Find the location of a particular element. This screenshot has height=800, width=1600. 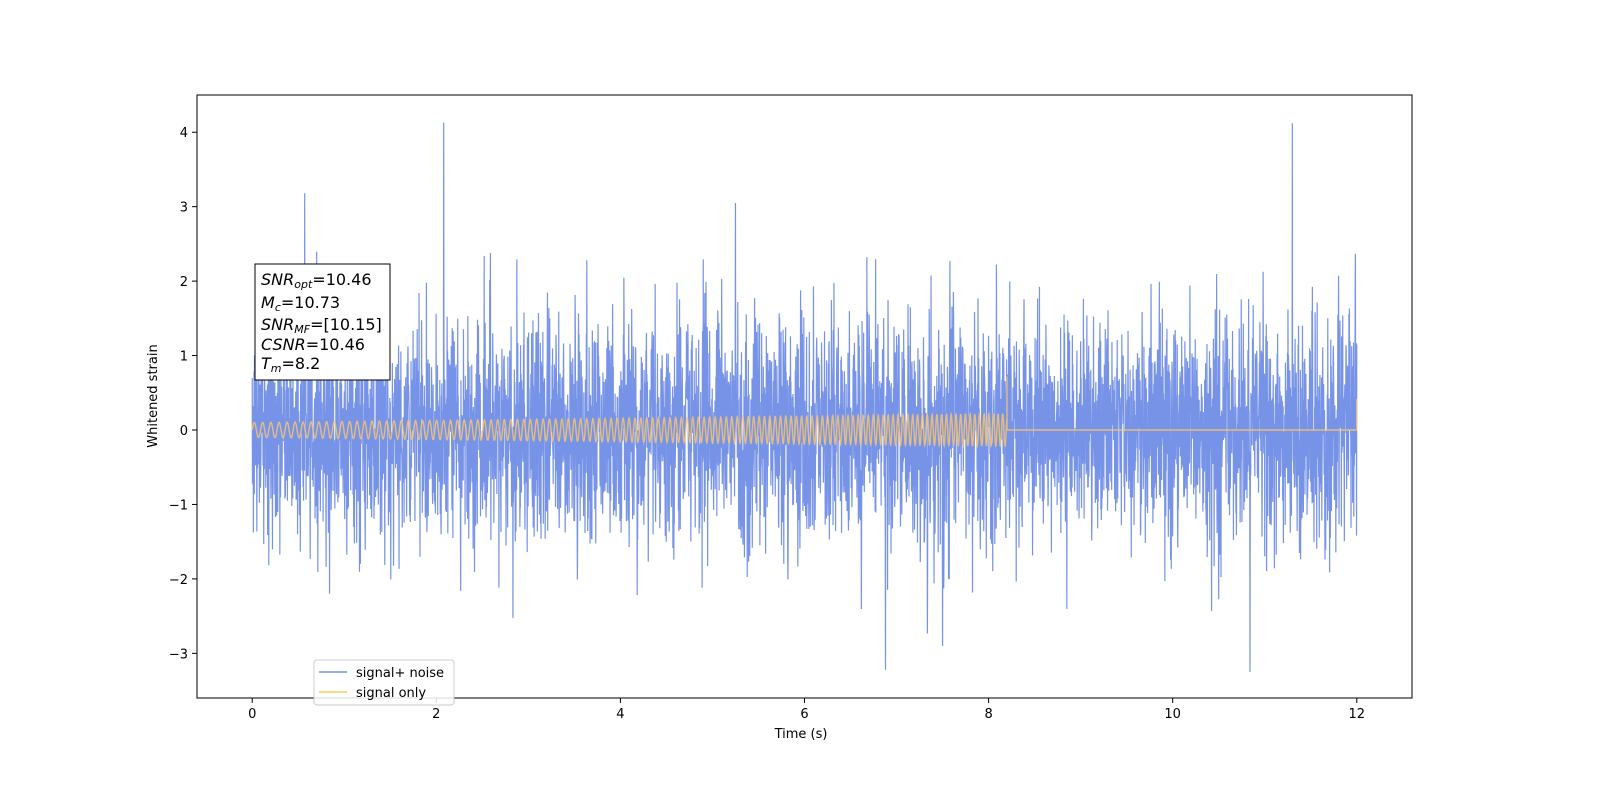

y-tick-label: −1 is located at coordinates (178, 505).